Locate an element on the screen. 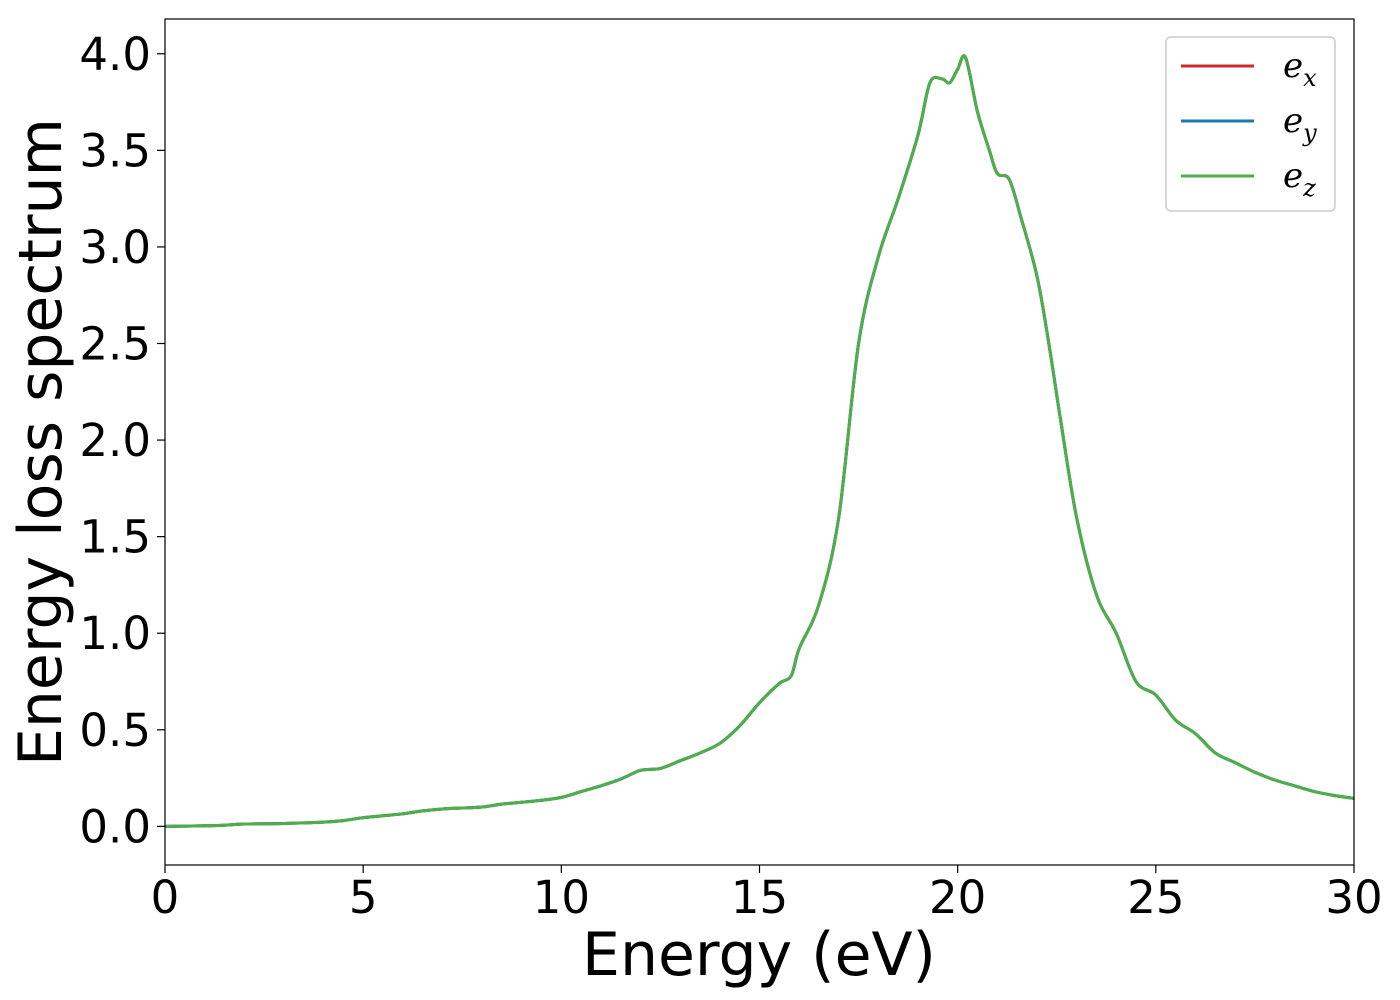  legend: ex ey ez is located at coordinates (1250, 124).